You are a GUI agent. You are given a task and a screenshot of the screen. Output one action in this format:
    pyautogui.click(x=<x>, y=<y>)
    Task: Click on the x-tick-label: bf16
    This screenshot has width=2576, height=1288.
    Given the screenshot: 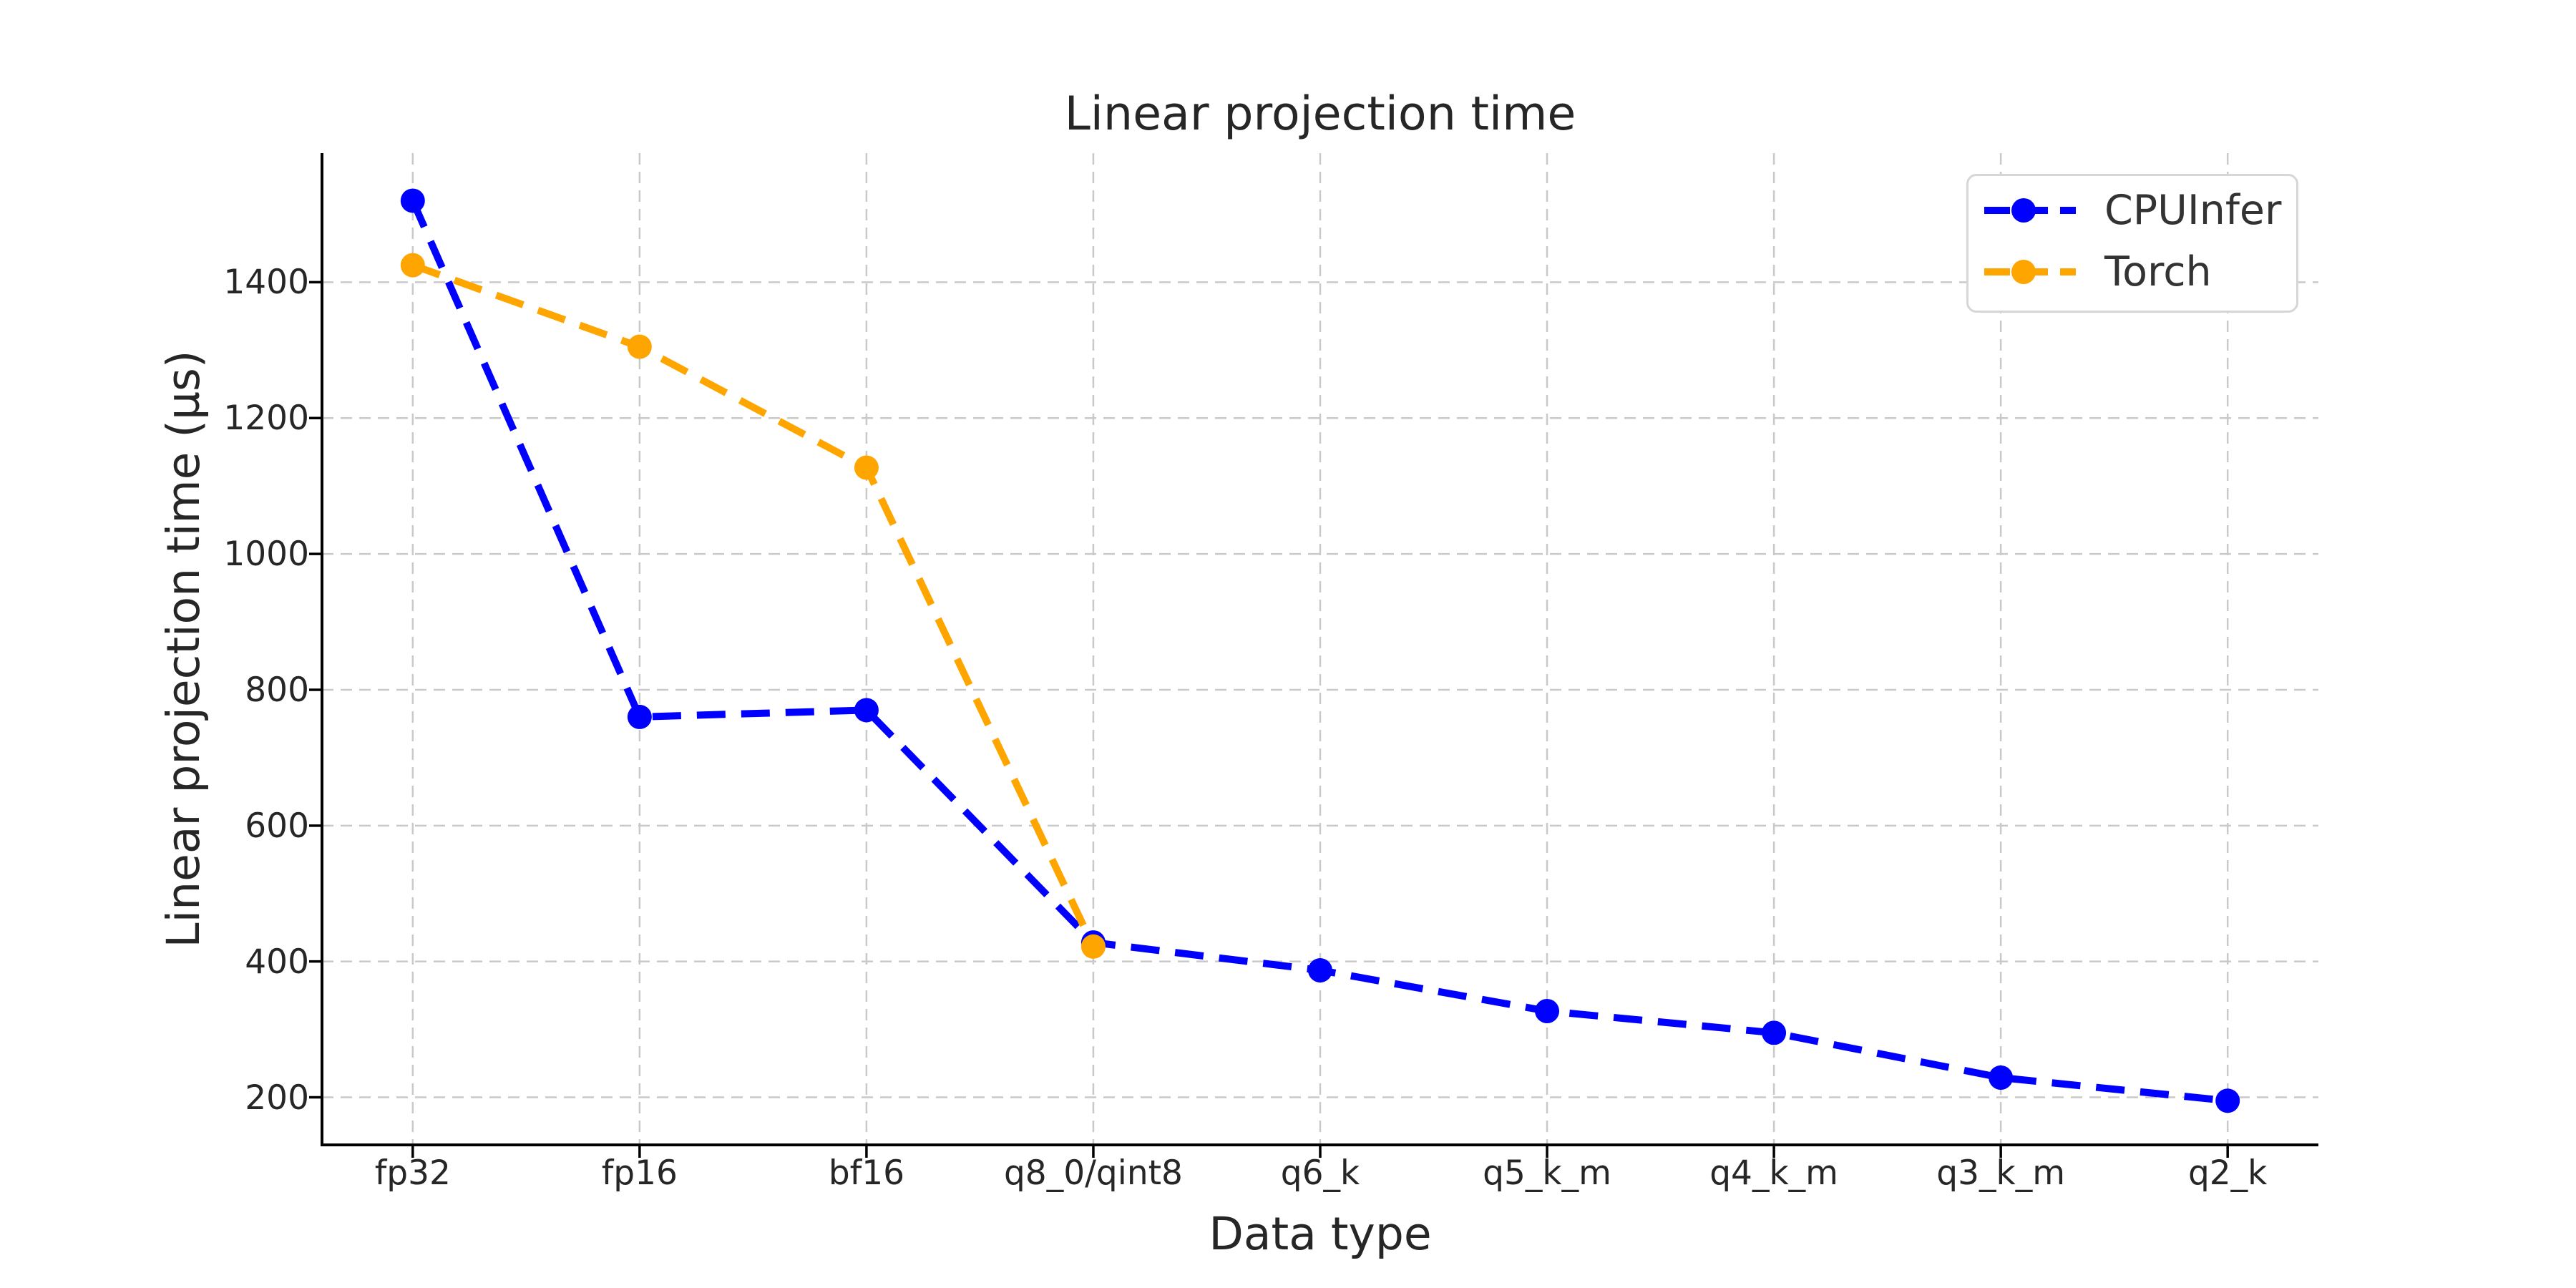 What is the action you would take?
    pyautogui.click(x=866, y=1173)
    